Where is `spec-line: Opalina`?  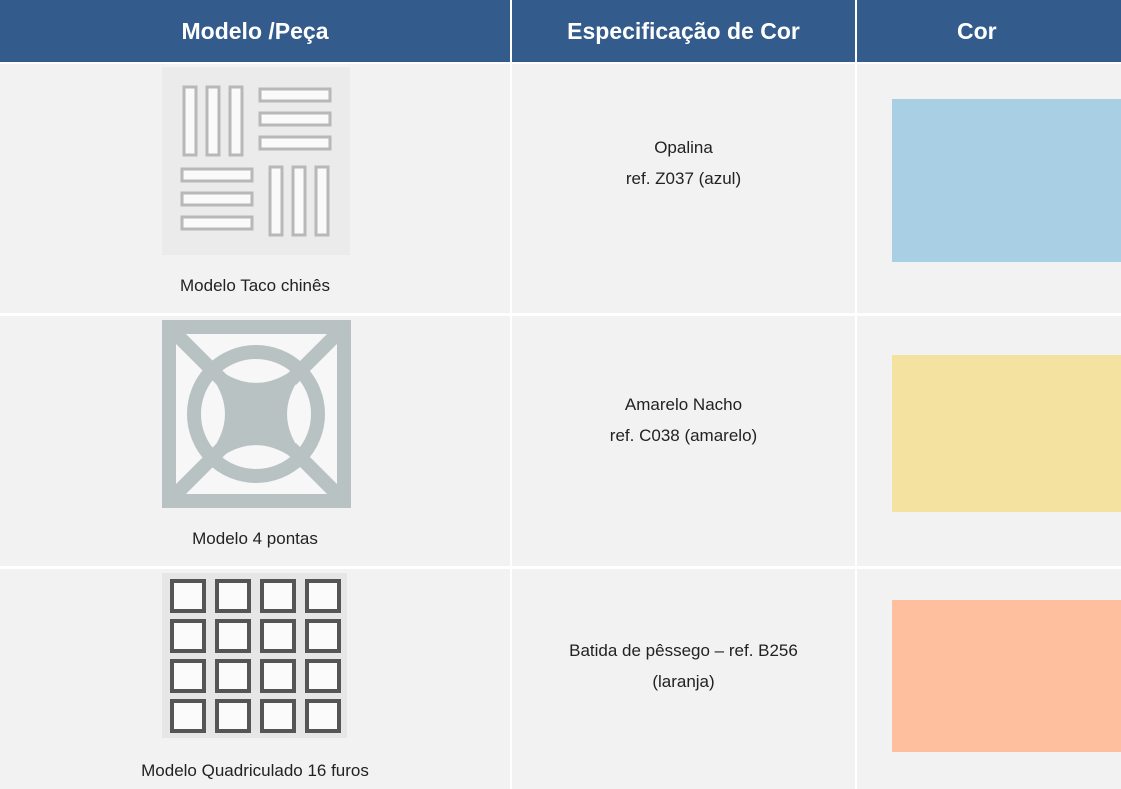 spec-line: Opalina is located at coordinates (683, 147).